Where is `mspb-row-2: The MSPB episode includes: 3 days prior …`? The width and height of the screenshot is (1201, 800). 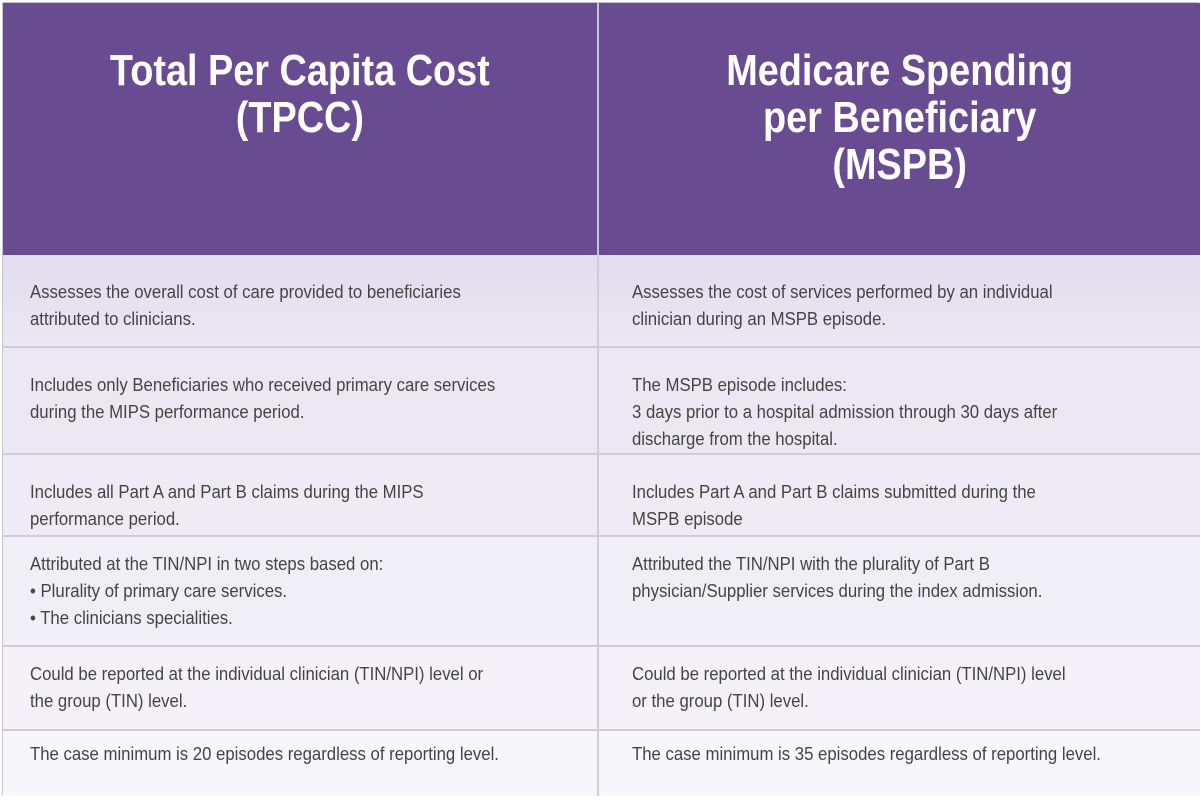
mspb-row-2: The MSPB episode includes: 3 days prior … is located at coordinates (899, 401).